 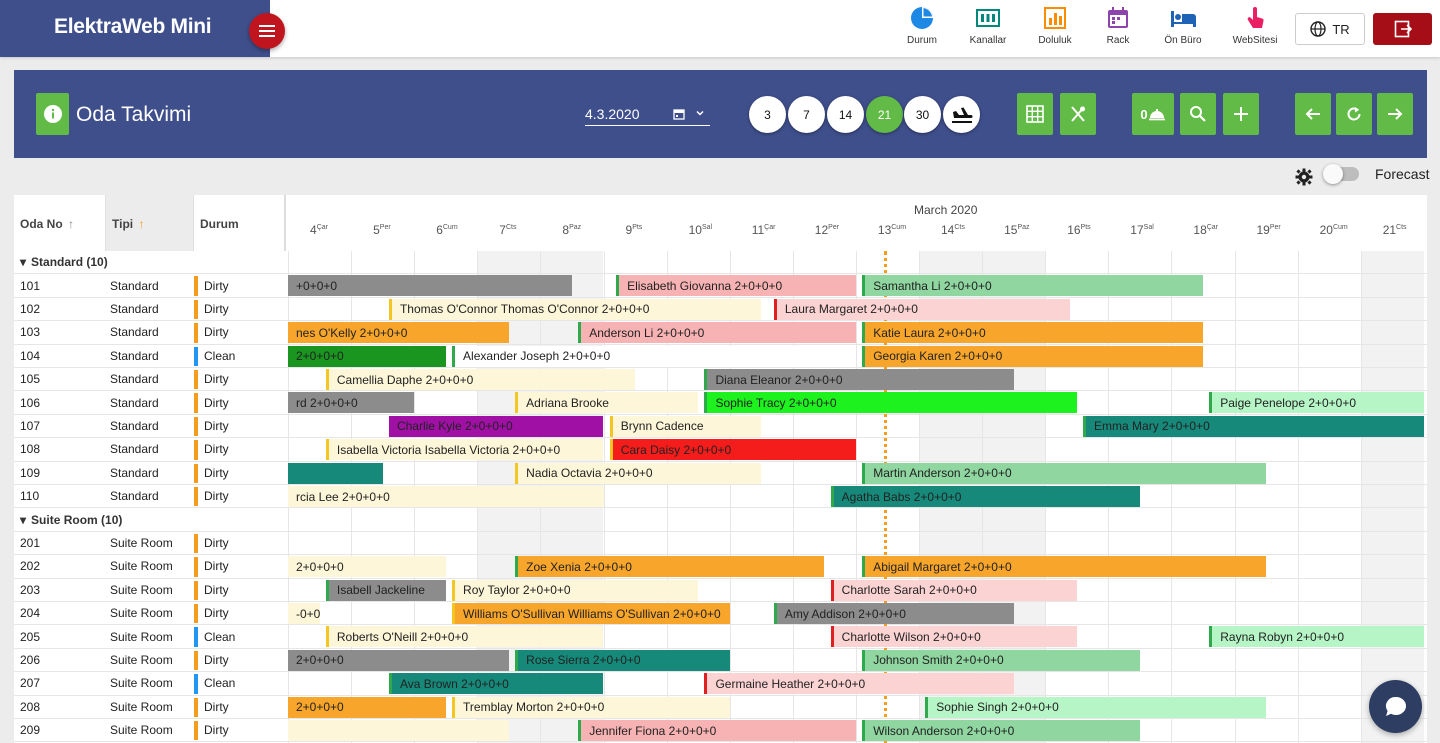 I want to click on column-header-type: Tipi ↑, so click(x=150, y=223).